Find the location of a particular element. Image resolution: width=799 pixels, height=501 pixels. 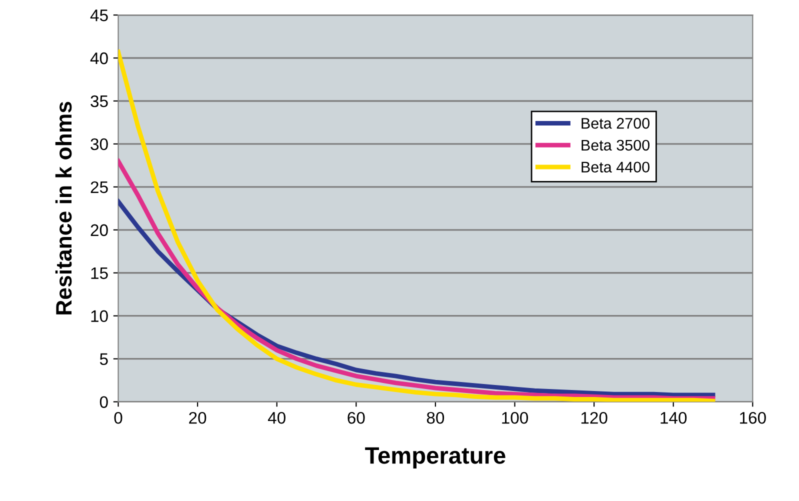

y-tick-label: 20 is located at coordinates (99, 230).